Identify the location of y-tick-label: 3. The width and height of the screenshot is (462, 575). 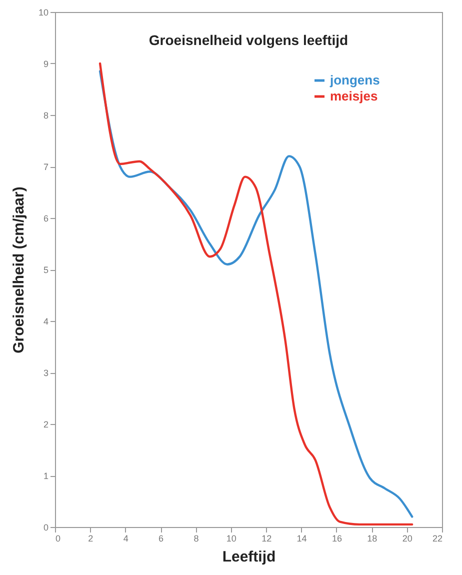
(45, 373).